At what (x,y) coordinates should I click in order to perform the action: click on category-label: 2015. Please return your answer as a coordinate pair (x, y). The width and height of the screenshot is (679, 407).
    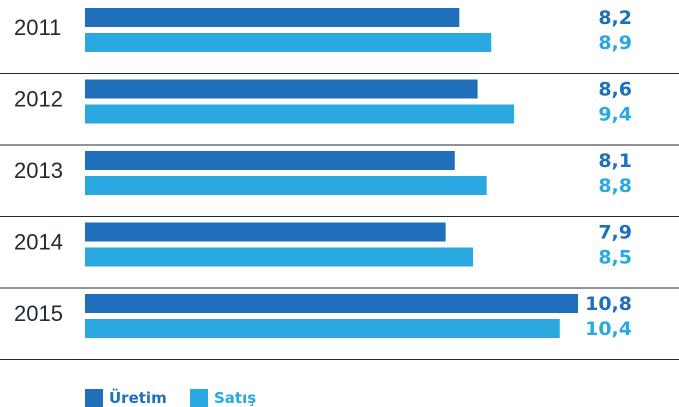
    Looking at the image, I should click on (38, 313).